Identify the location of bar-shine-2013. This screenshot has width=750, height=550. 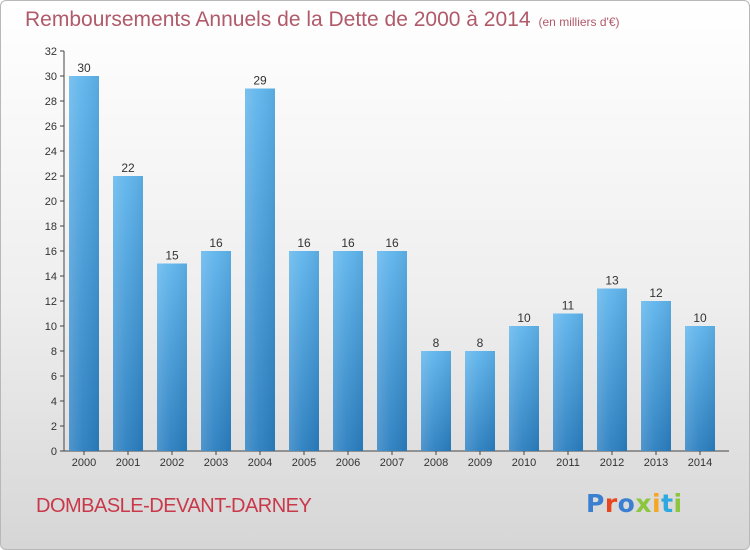
(656, 376).